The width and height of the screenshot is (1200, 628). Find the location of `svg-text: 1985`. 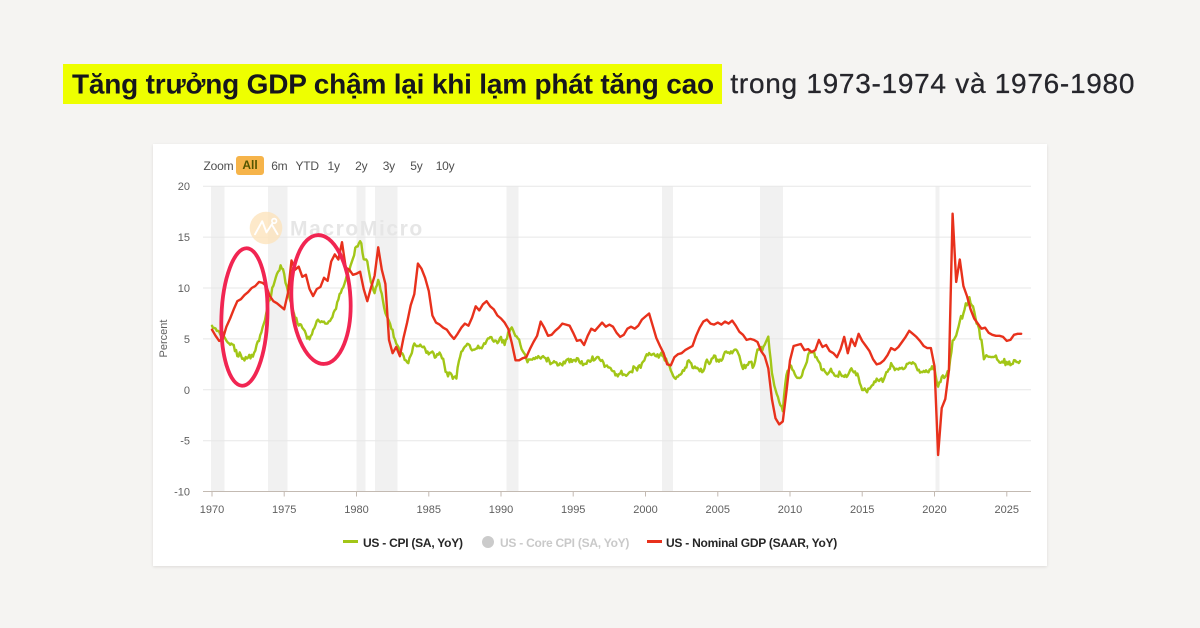

svg-text: 1985 is located at coordinates (429, 510).